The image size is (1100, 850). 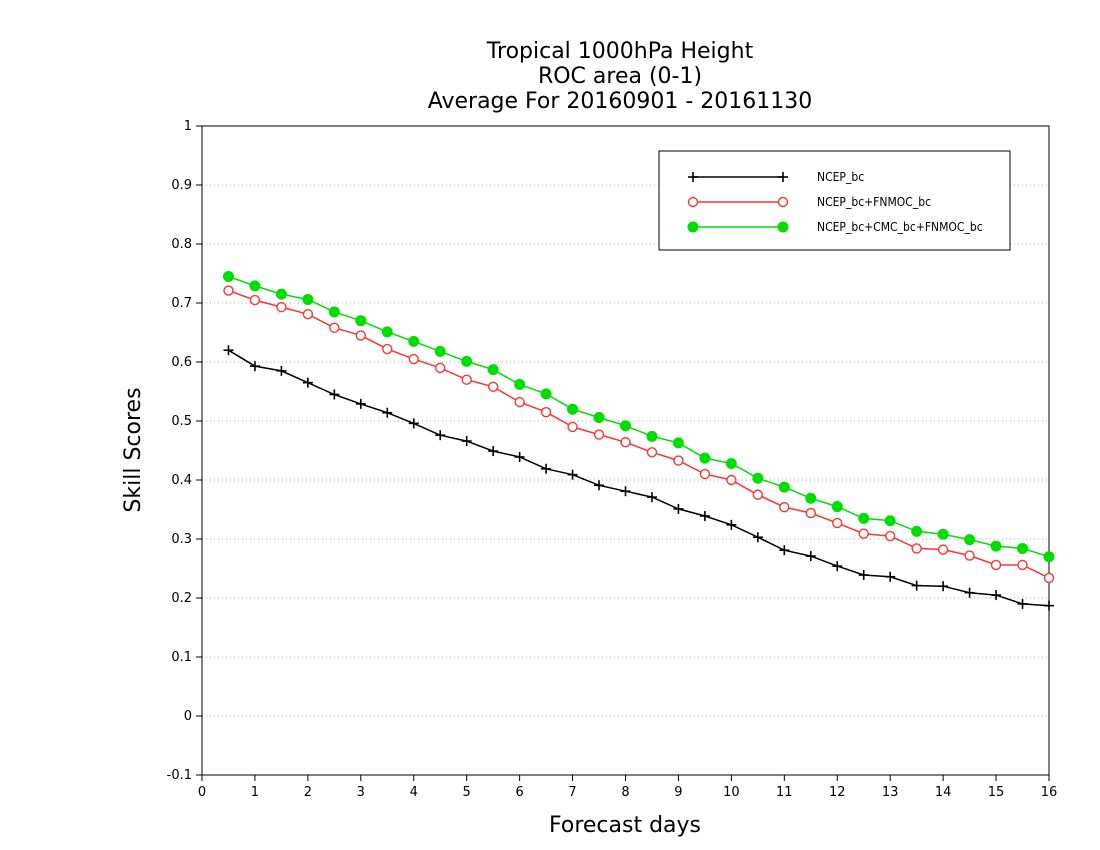 What do you see at coordinates (900, 227) in the screenshot?
I see `legend-label: NCEP_bc+CMC_bc+FNMOC_bc` at bounding box center [900, 227].